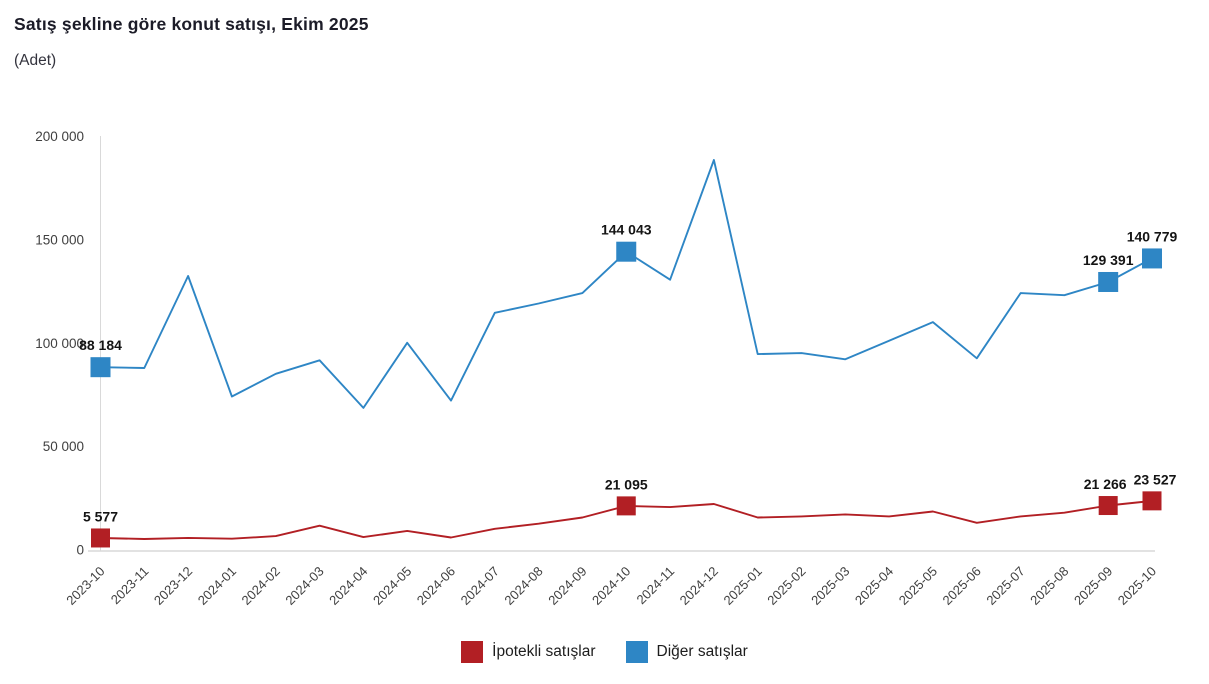 The height and width of the screenshot is (684, 1209). Describe the element at coordinates (1137, 586) in the screenshot. I see `x-tick-label: 2025-10` at that location.